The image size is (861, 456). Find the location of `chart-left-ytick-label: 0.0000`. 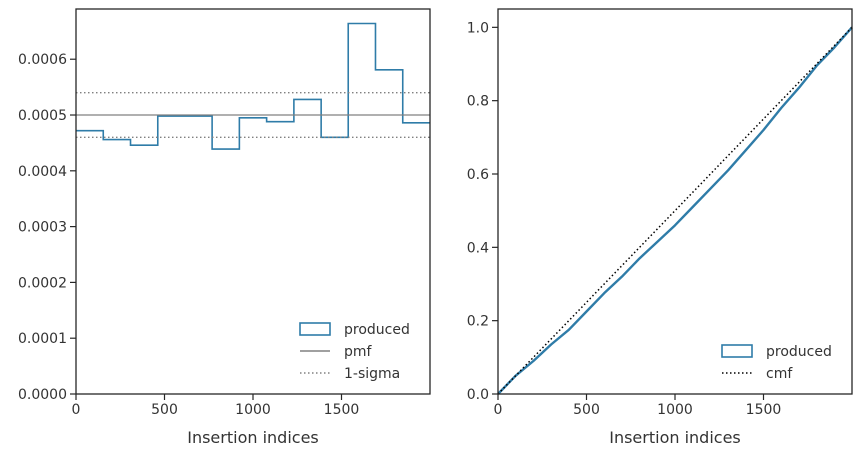

chart-left-ytick-label: 0.0000 is located at coordinates (42, 395).